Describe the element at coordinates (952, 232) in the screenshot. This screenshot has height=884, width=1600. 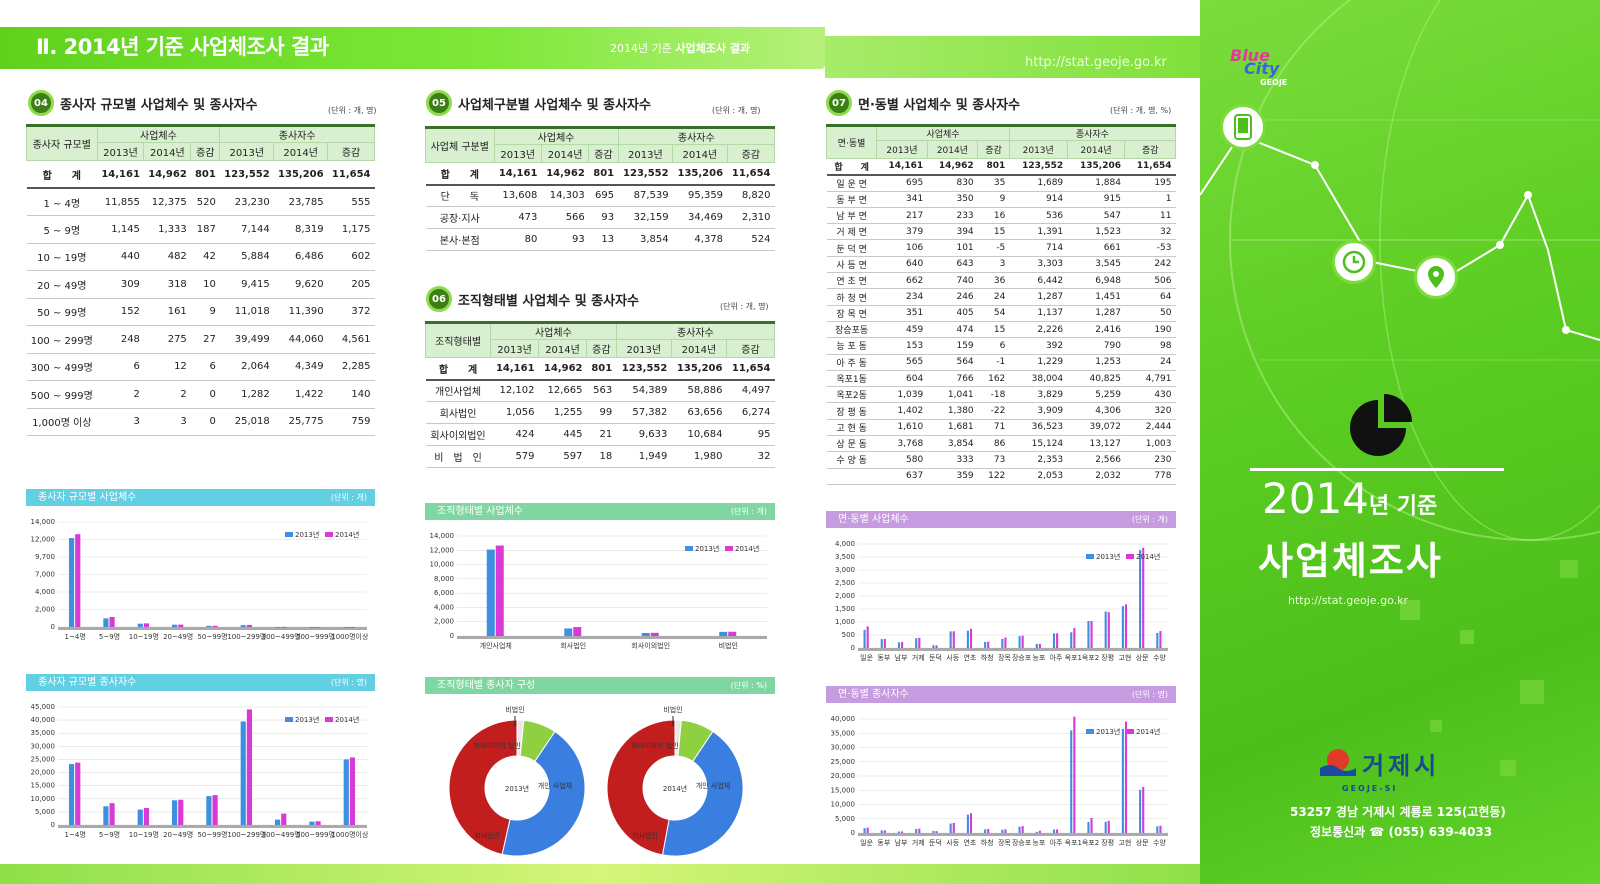
I see `table-cell: 394` at that location.